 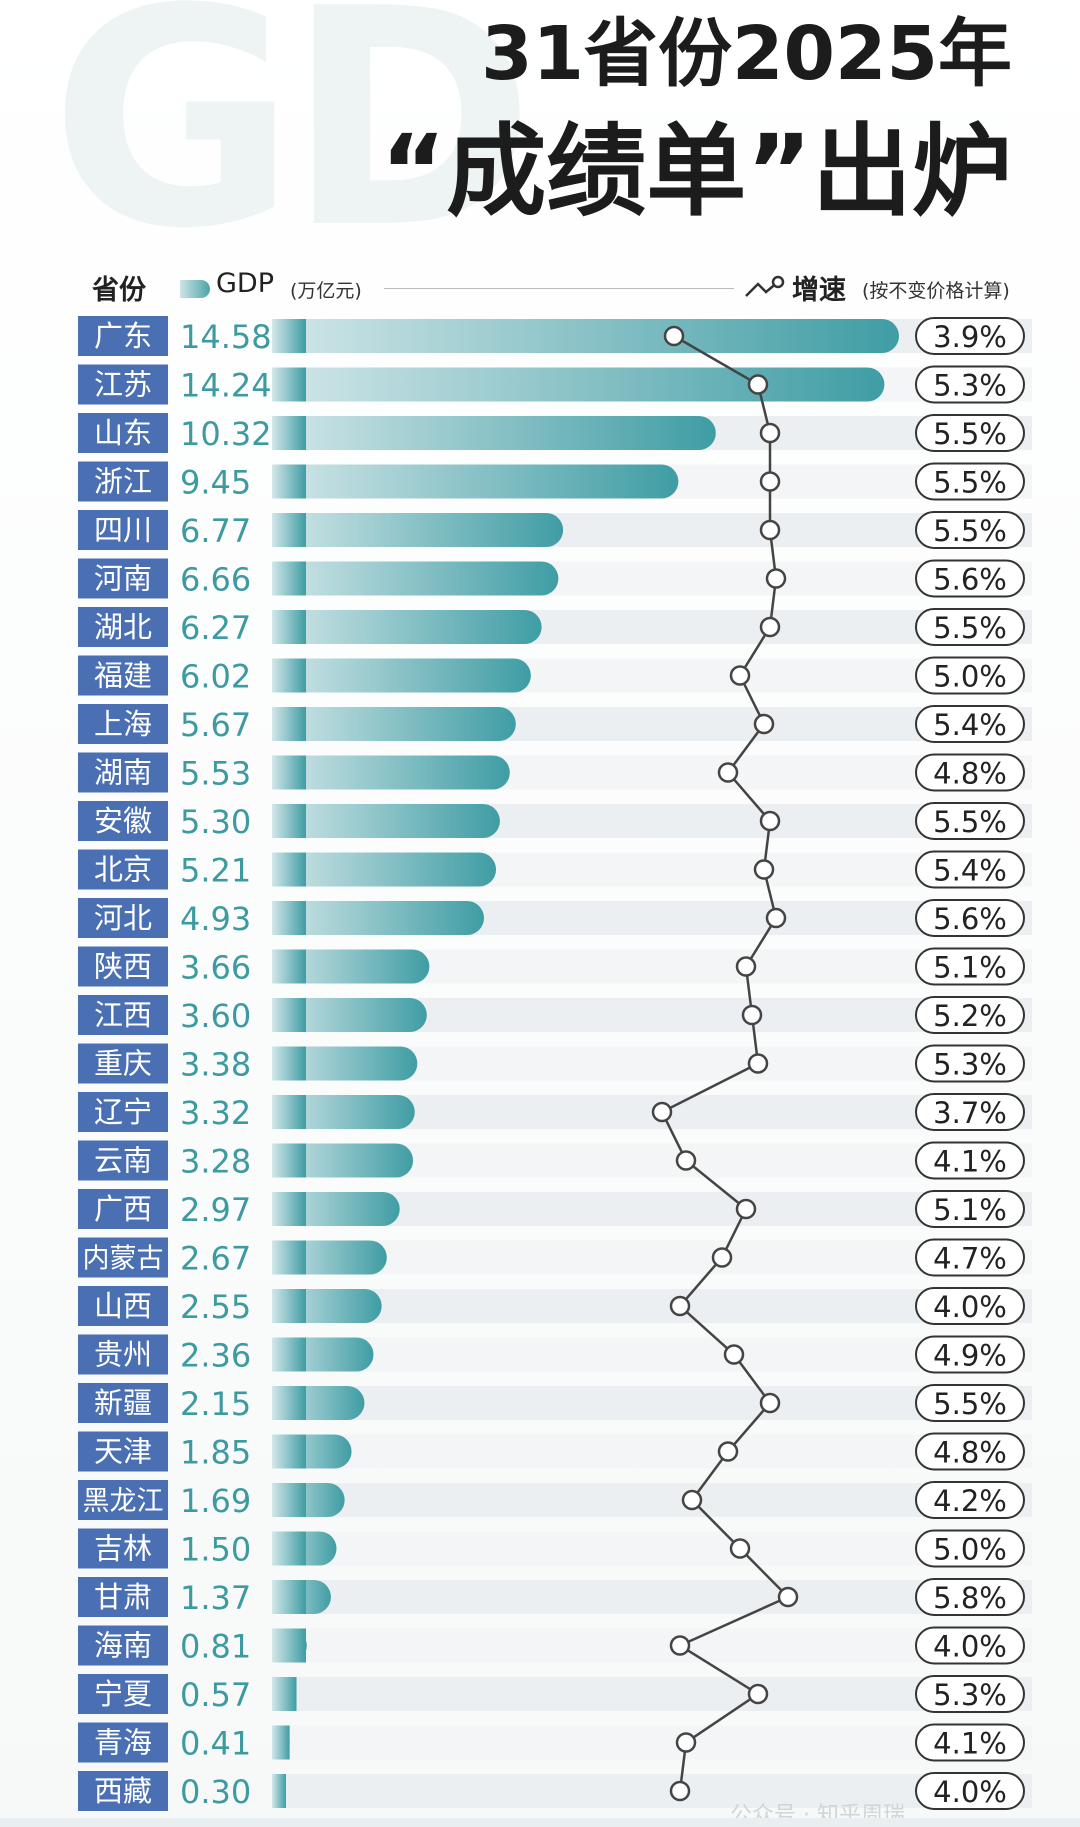 What do you see at coordinates (970, 968) in the screenshot?
I see `growth-value-label: 5.1%` at bounding box center [970, 968].